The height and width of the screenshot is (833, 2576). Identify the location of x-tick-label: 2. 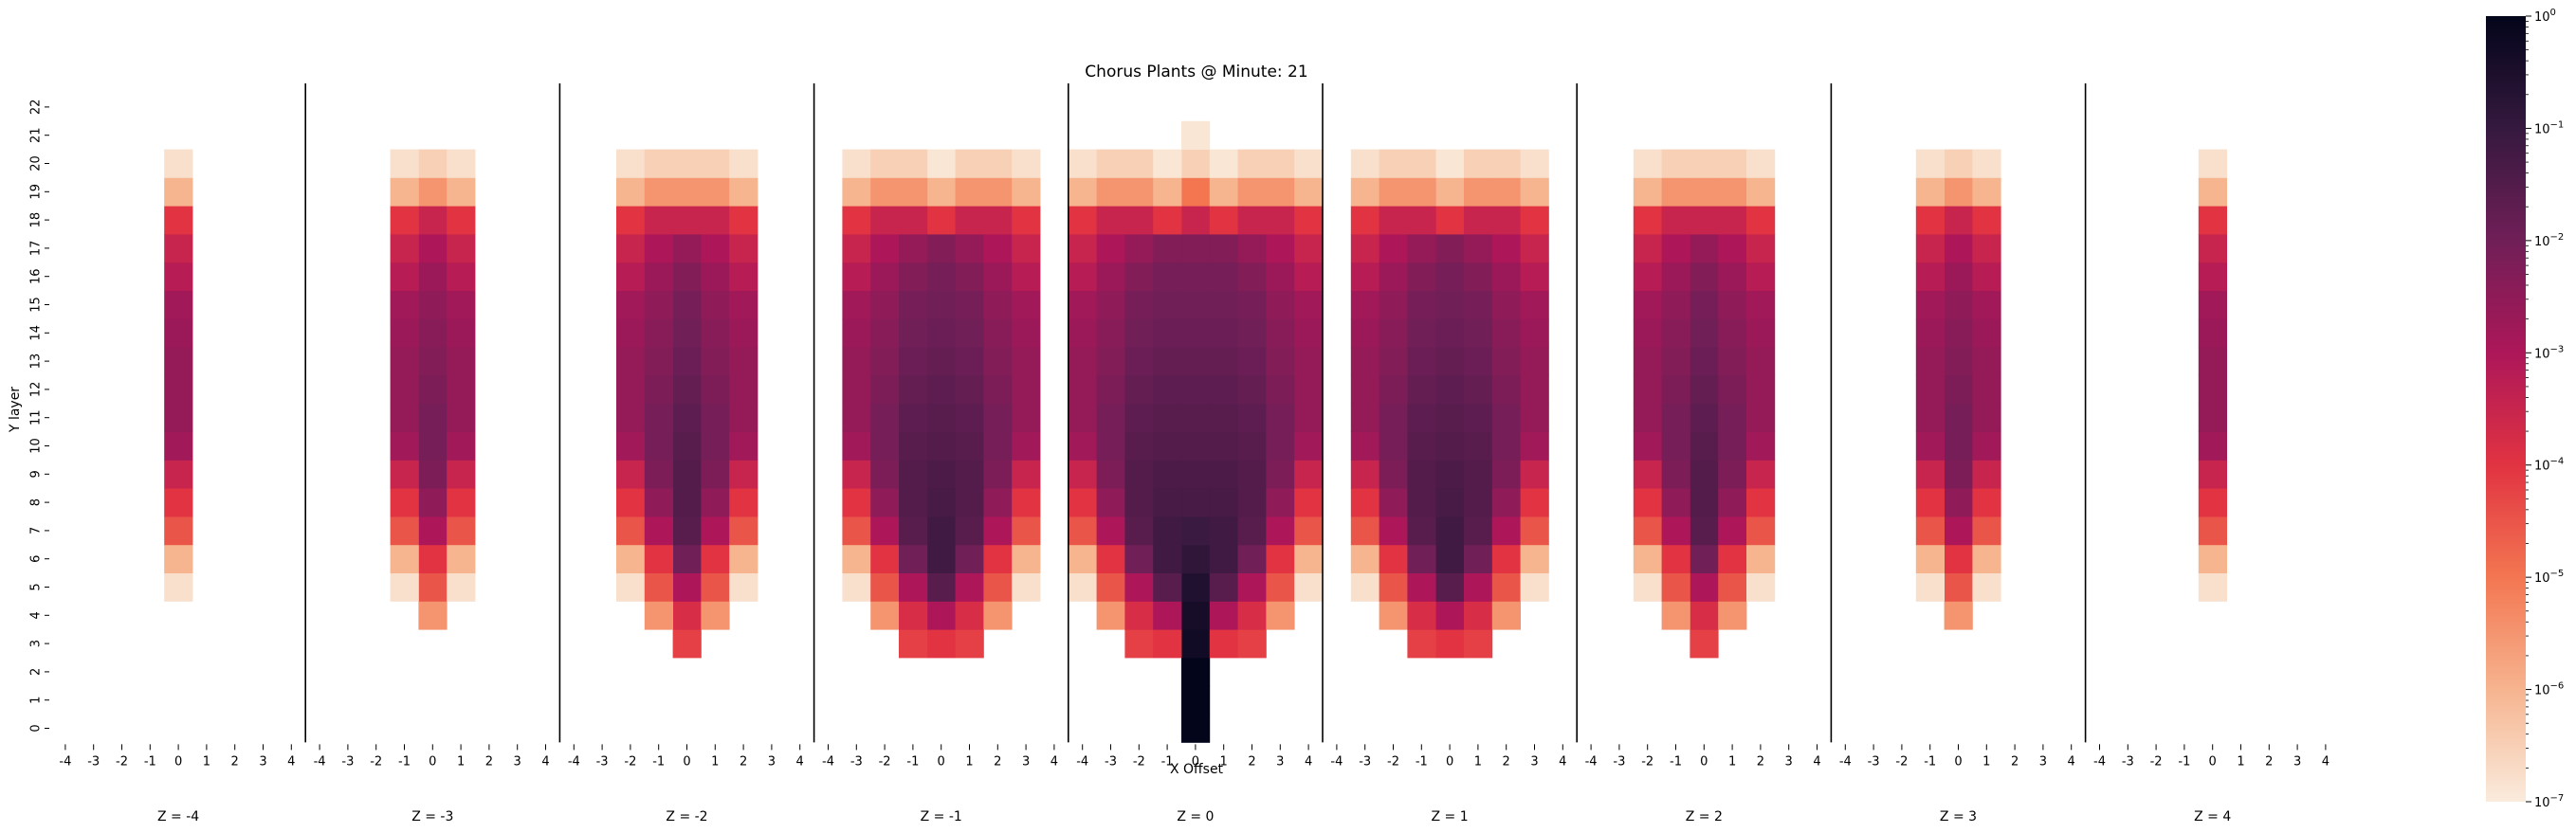
(235, 761).